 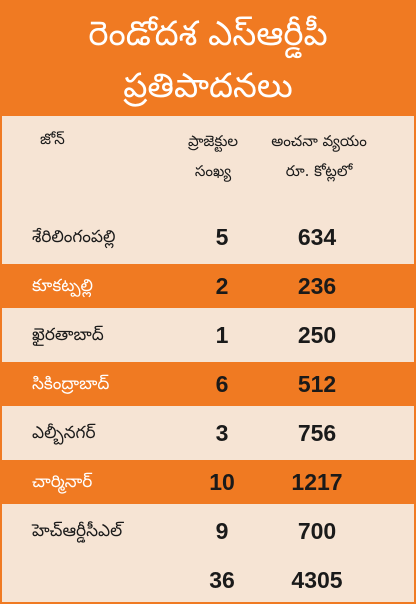 What do you see at coordinates (208, 580) in the screenshot?
I see `total-row: 36 4305` at bounding box center [208, 580].